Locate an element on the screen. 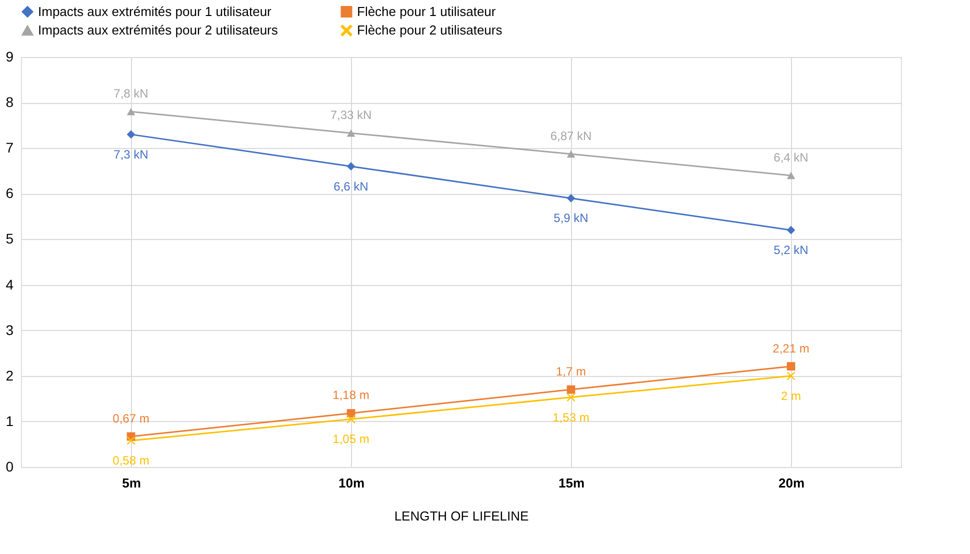 This screenshot has height=554, width=970. data-label: 7,3 kN is located at coordinates (131, 154).